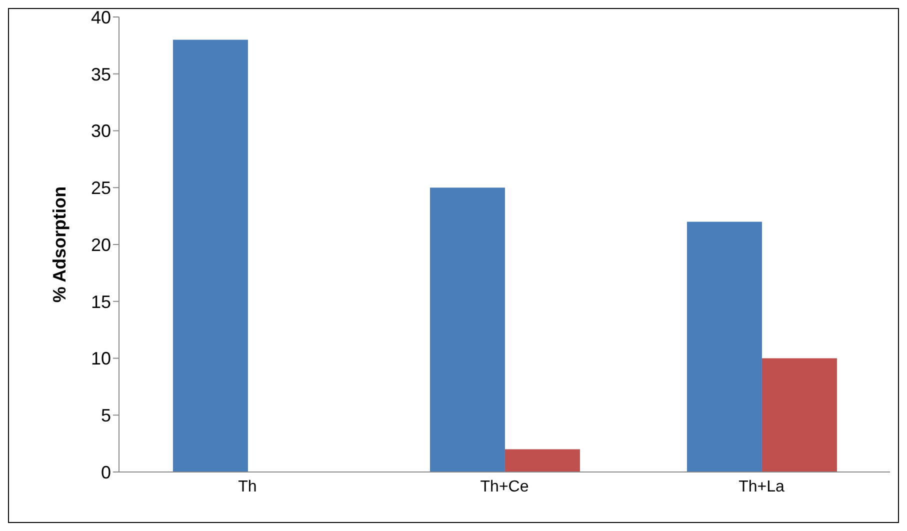 The width and height of the screenshot is (907, 531). Describe the element at coordinates (100, 188) in the screenshot. I see `y-tick-label: 25` at that location.